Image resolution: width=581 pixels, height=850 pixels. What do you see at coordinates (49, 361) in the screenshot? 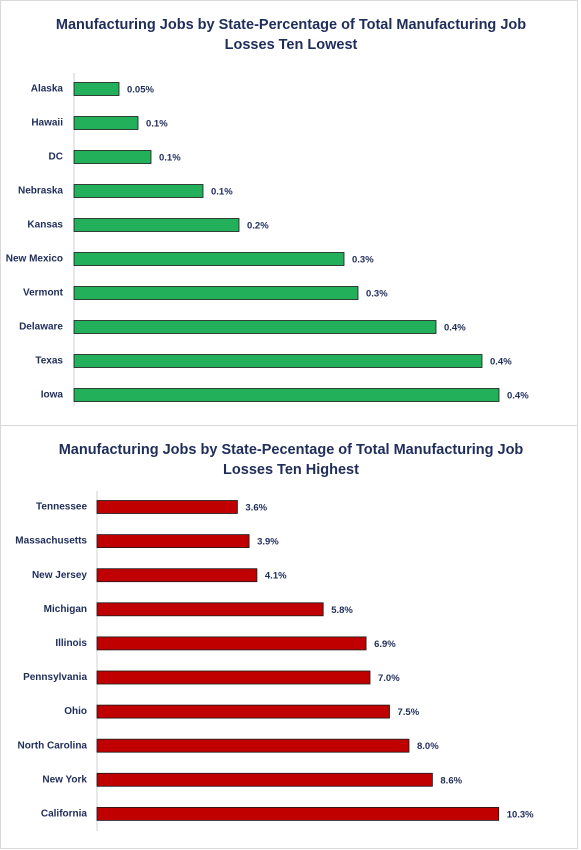
I see `category-label: Texas` at bounding box center [49, 361].